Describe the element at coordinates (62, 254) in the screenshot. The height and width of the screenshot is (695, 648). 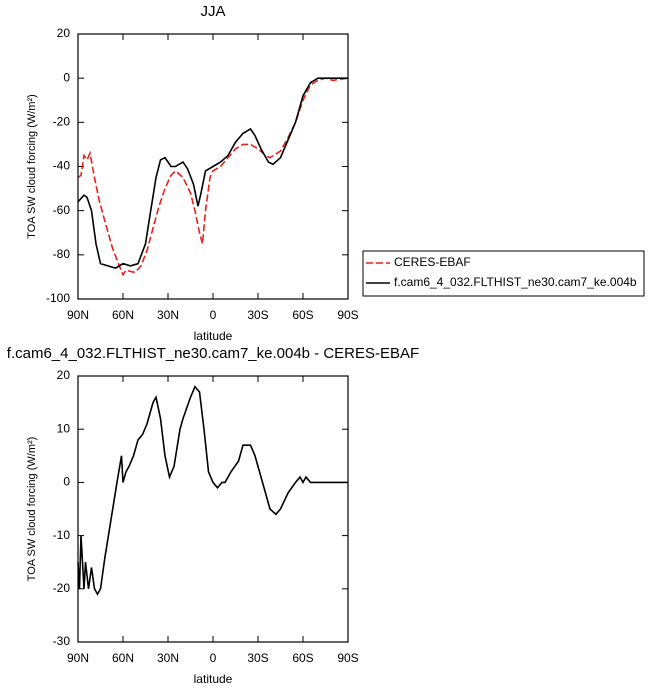
I see `y-tick-label: -80` at that location.